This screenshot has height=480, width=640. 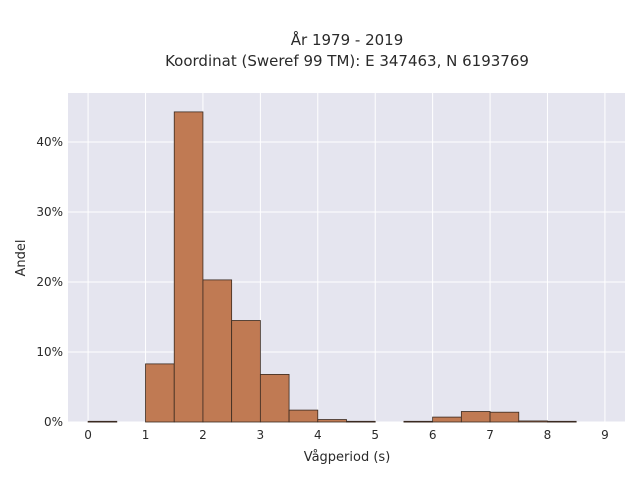 What do you see at coordinates (375, 435) in the screenshot?
I see `x-tick-label: 5` at bounding box center [375, 435].